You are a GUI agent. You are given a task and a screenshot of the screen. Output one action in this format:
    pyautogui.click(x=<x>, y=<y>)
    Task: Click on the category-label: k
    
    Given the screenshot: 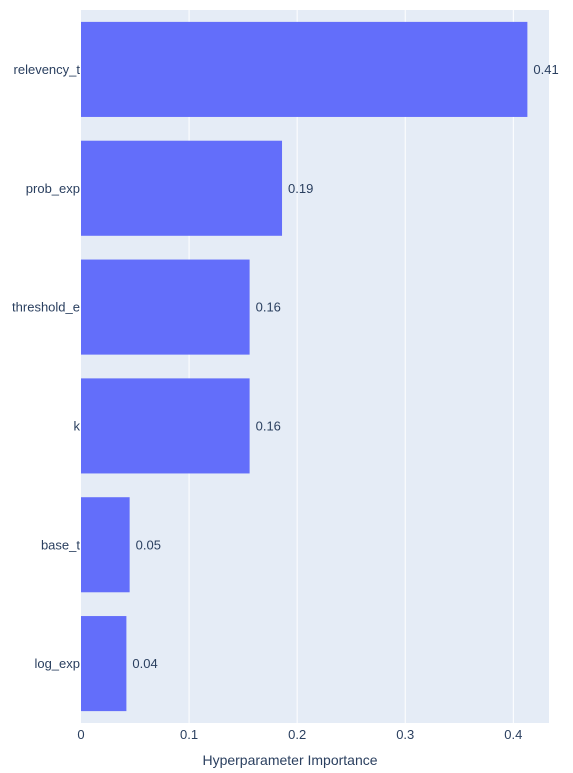 What is the action you would take?
    pyautogui.click(x=77, y=425)
    